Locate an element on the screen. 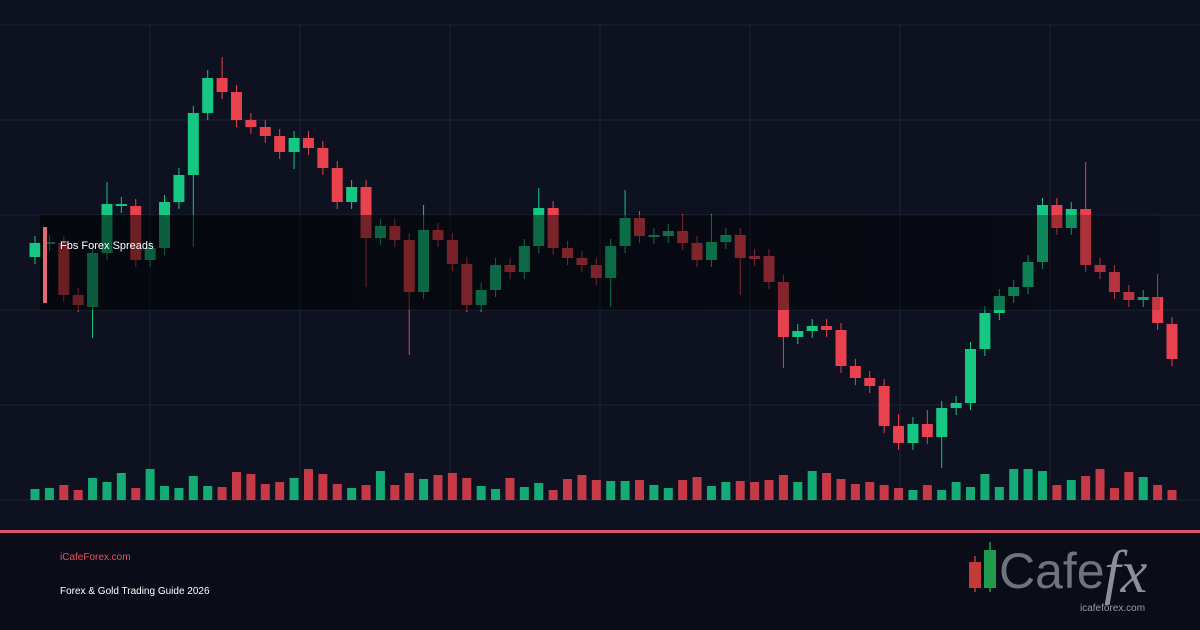  site-name: iCafeForex.com is located at coordinates (95, 557).